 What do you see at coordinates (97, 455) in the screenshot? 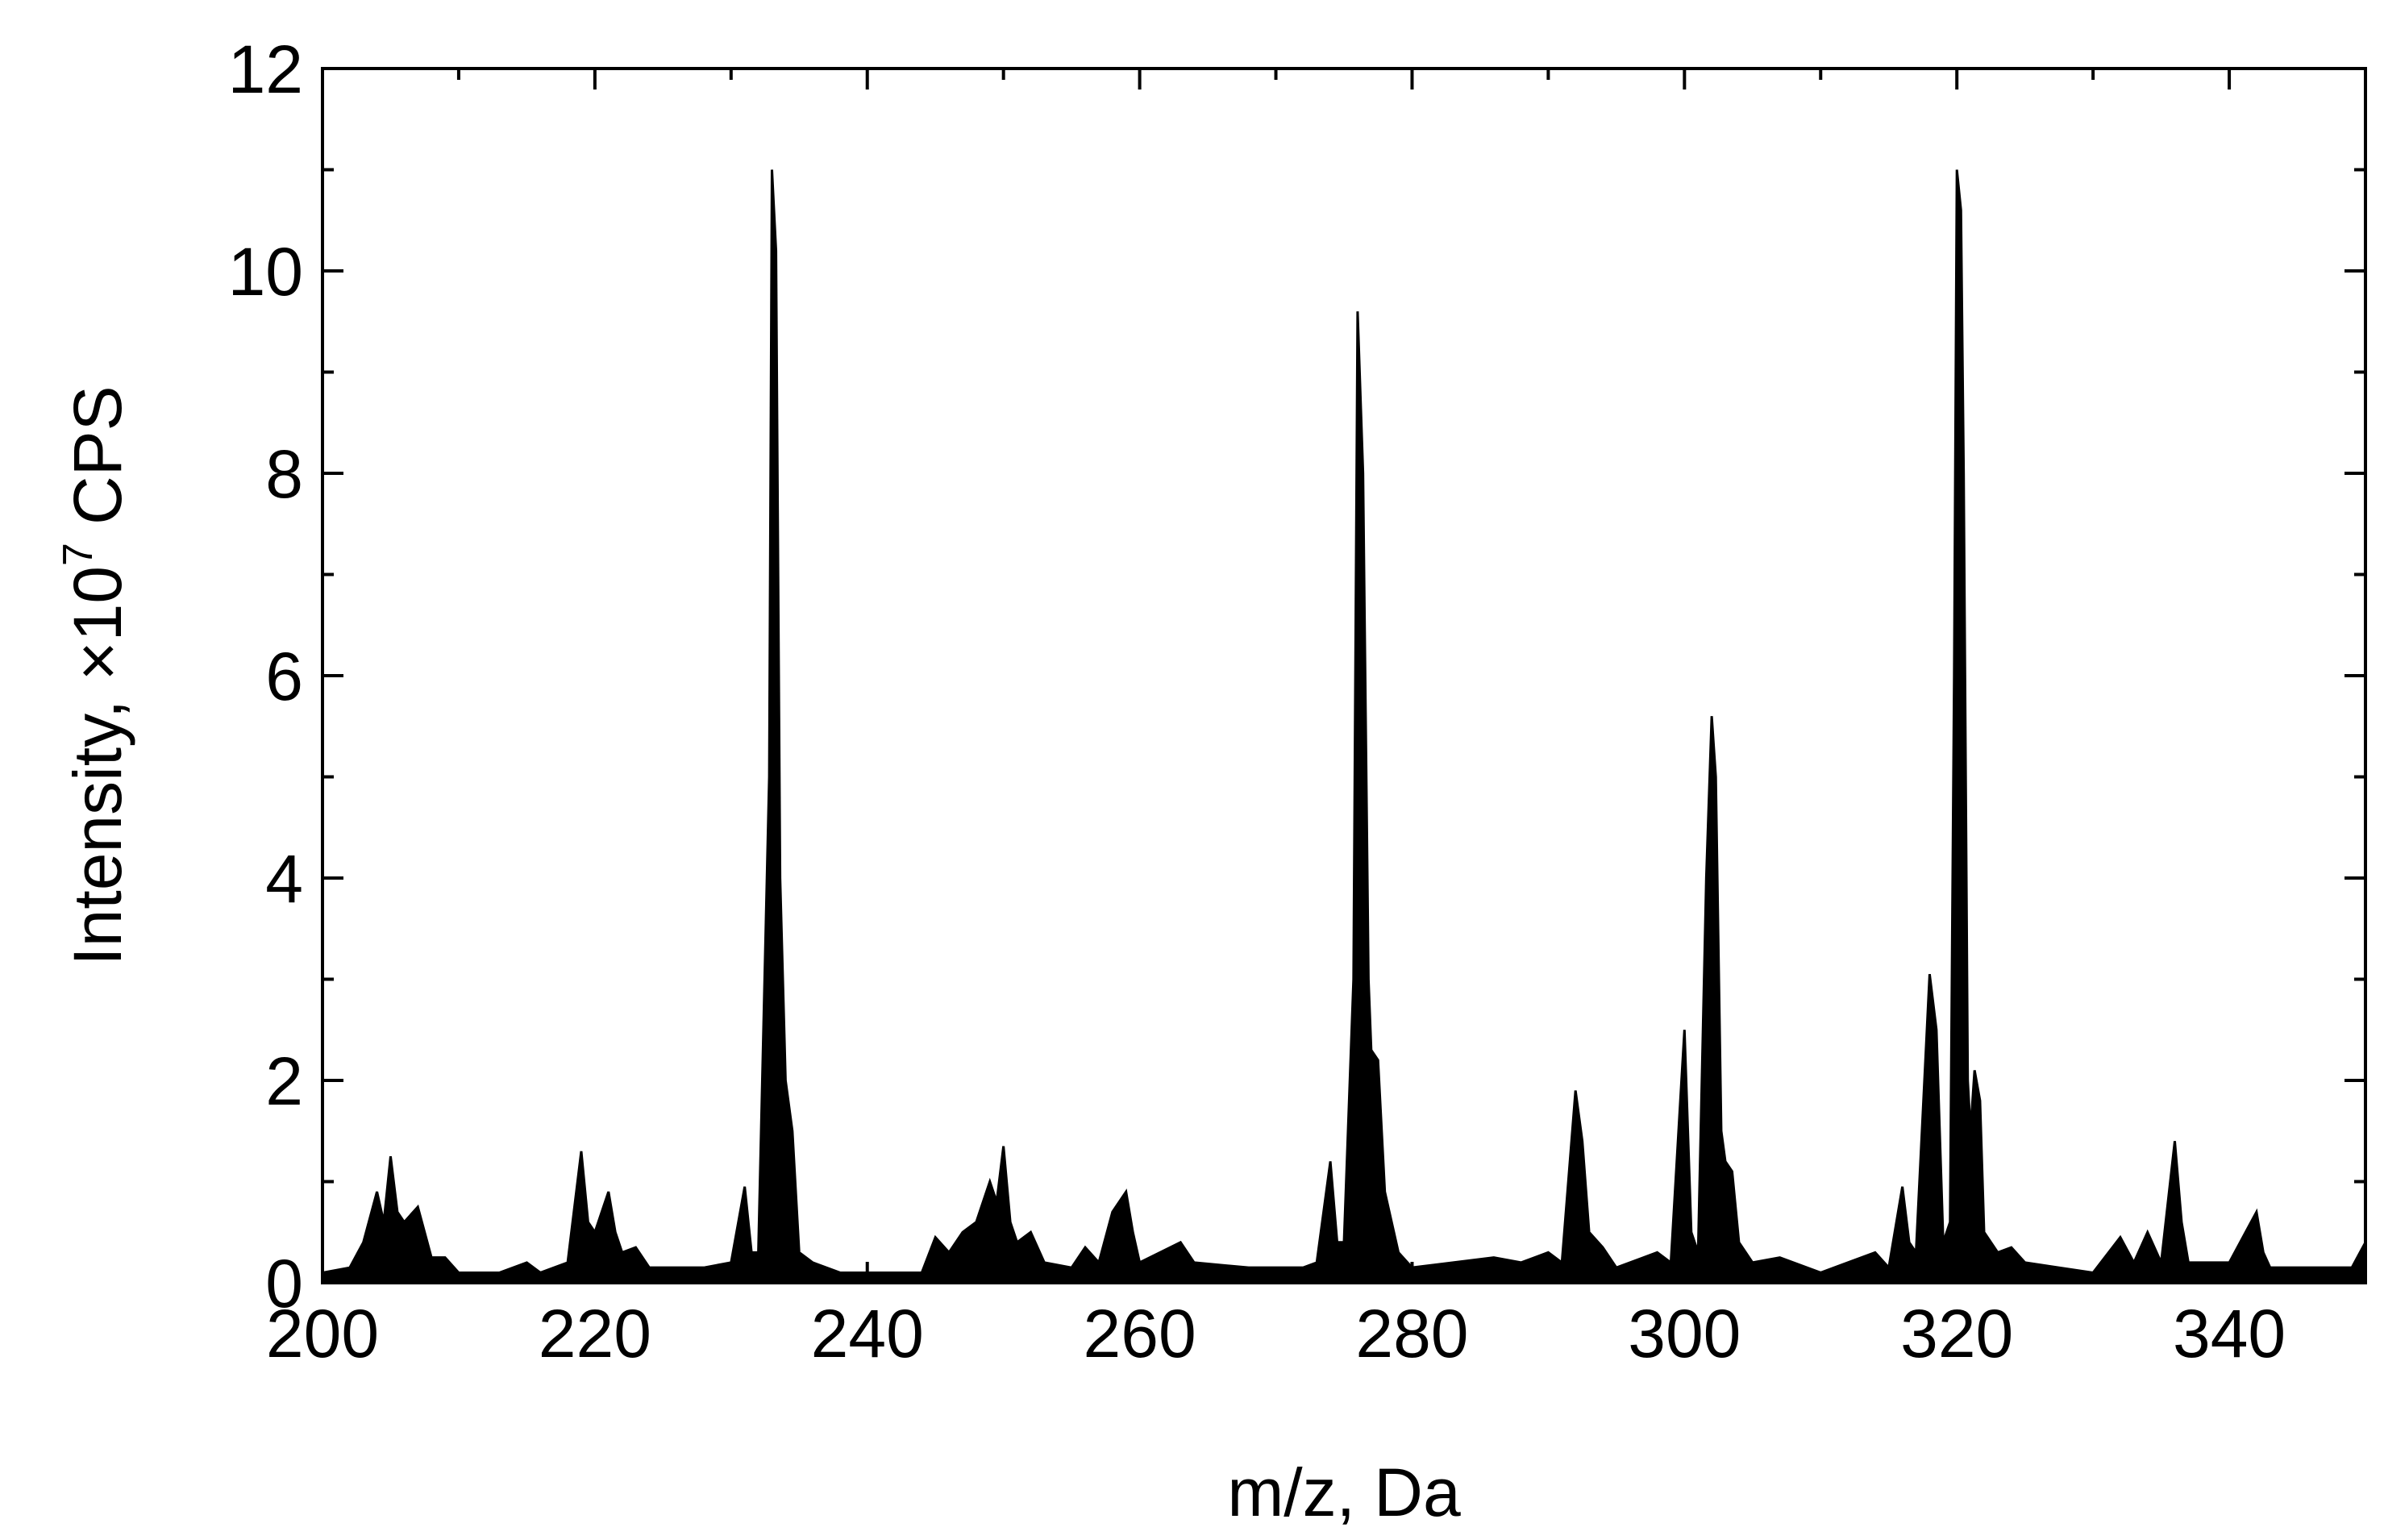
I see `y-axis-label-unit: CPS` at bounding box center [97, 455].